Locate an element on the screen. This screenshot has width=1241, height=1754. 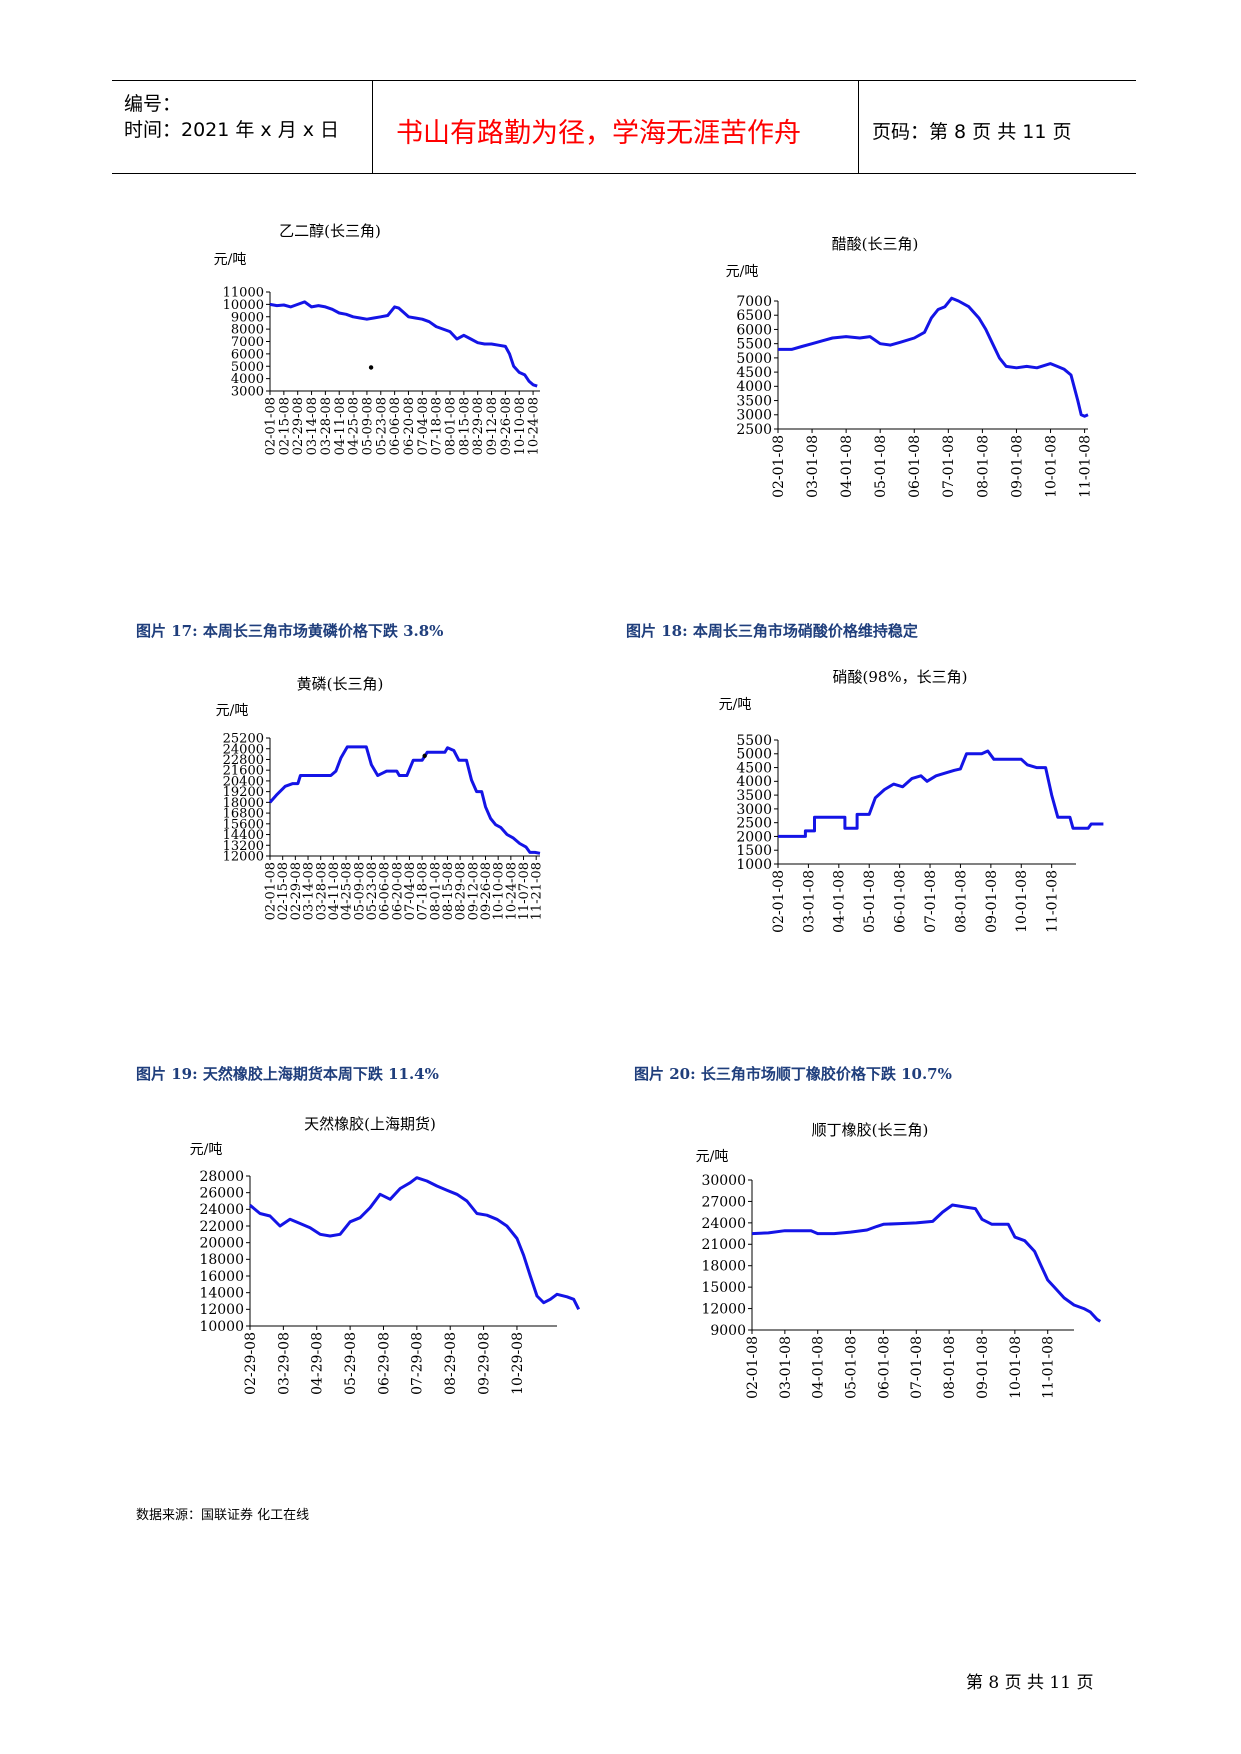
header-divider-left is located at coordinates (372, 127).